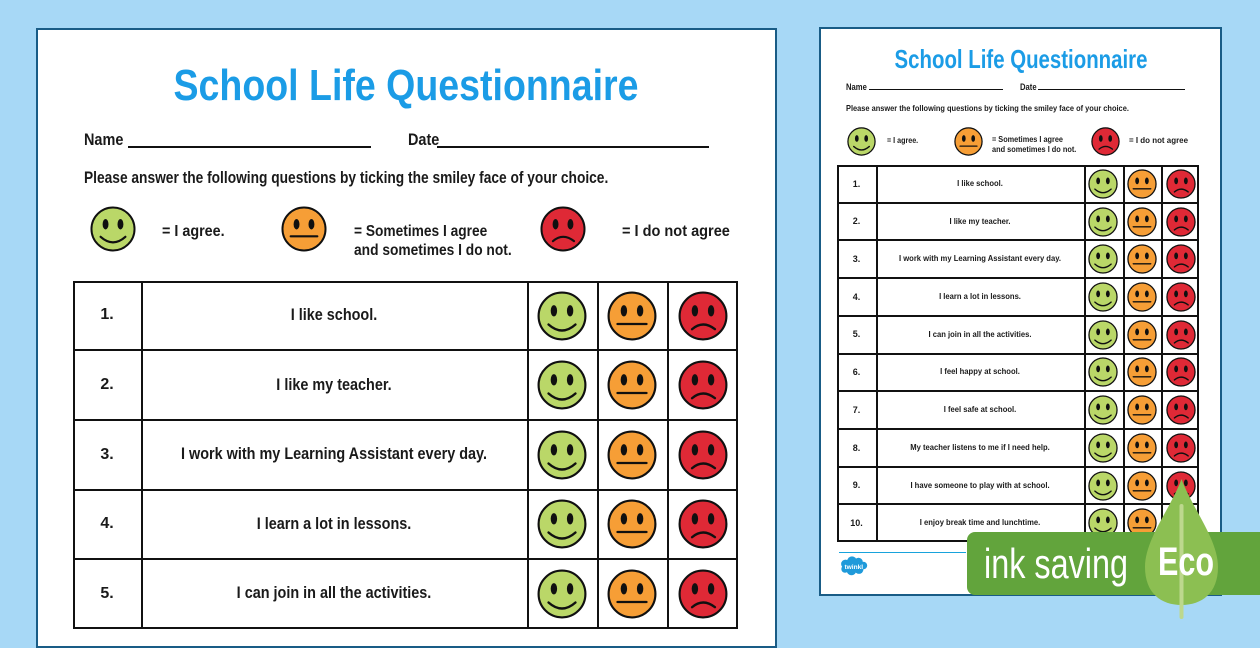 Image resolution: width=1260 pixels, height=648 pixels. What do you see at coordinates (853, 567) in the screenshot?
I see `svg-text: twinkl` at bounding box center [853, 567].